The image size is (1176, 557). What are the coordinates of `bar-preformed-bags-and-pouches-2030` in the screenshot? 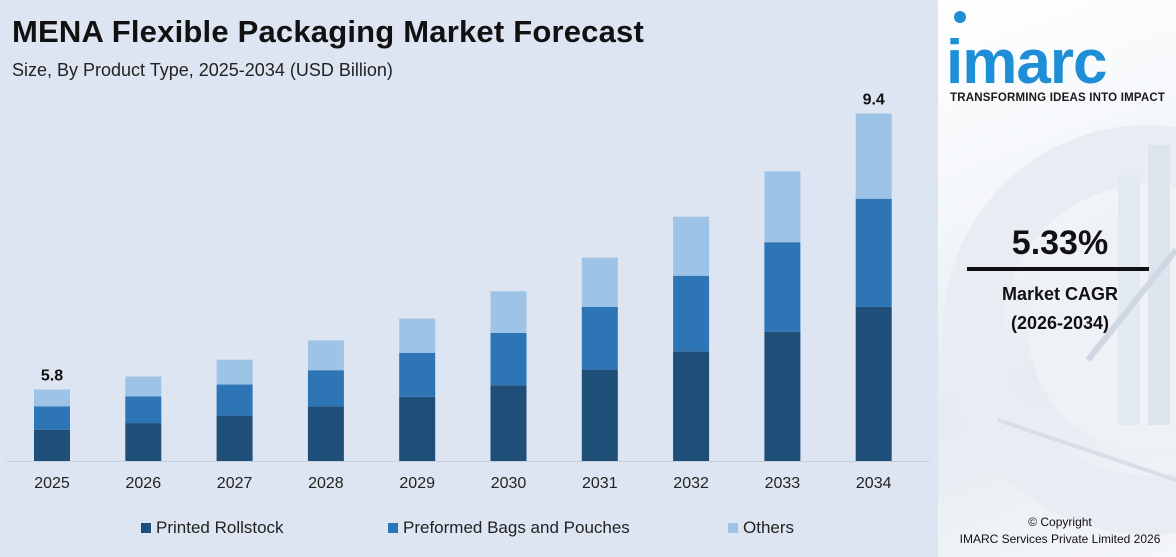 It's located at (508, 359).